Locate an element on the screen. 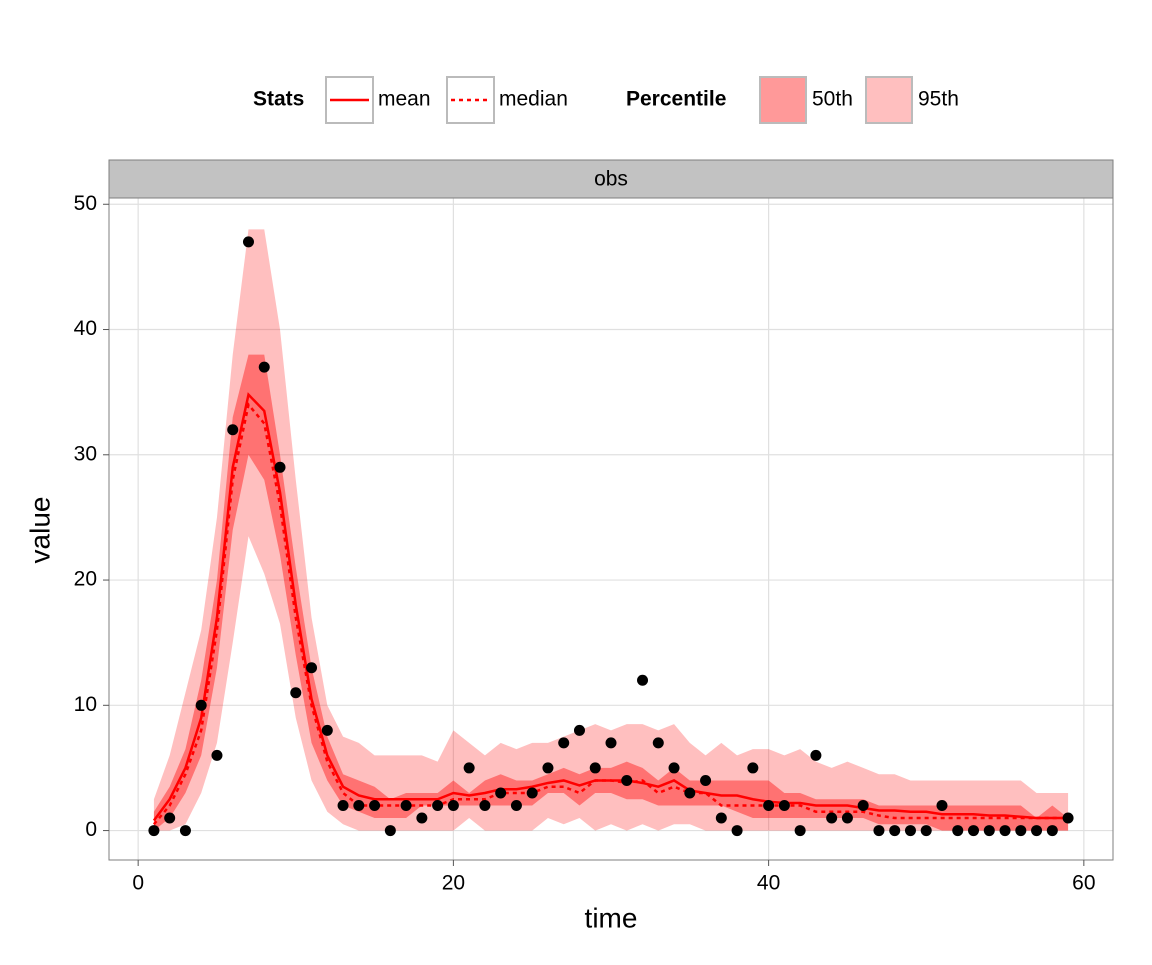  strip is located at coordinates (611, 179).